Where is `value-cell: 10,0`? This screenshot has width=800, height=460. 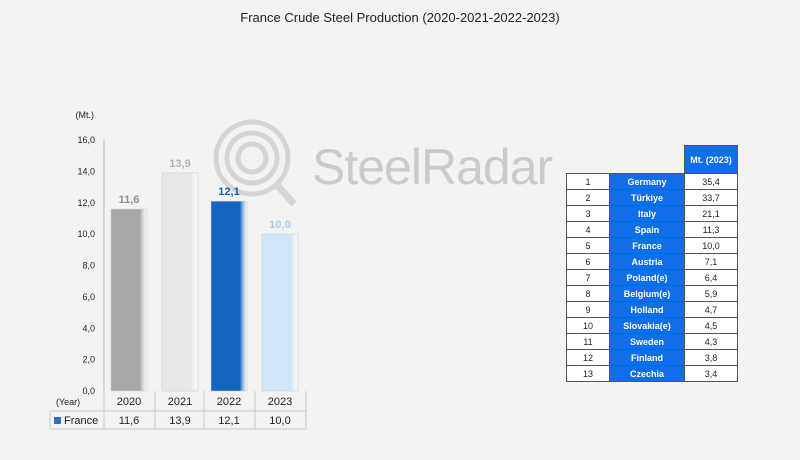 value-cell: 10,0 is located at coordinates (711, 245).